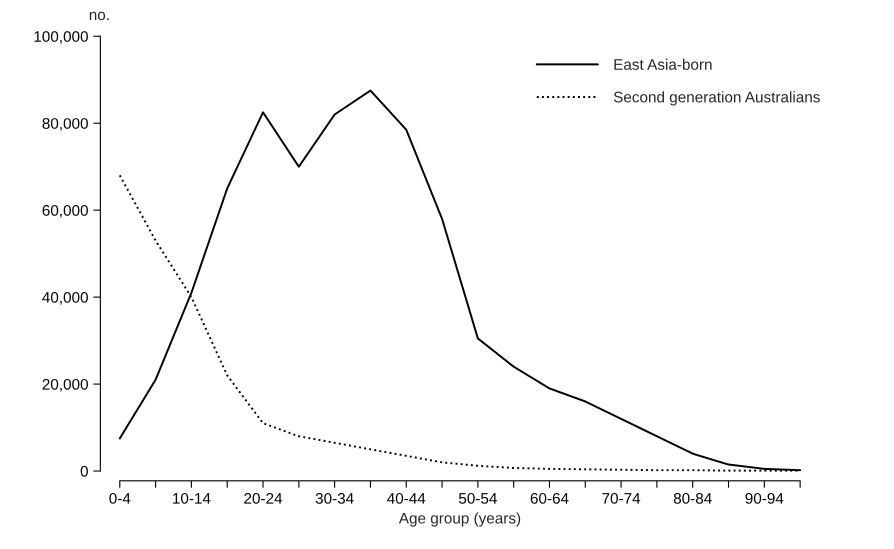  Describe the element at coordinates (549, 498) in the screenshot. I see `x-tick-label: 60-64` at that location.